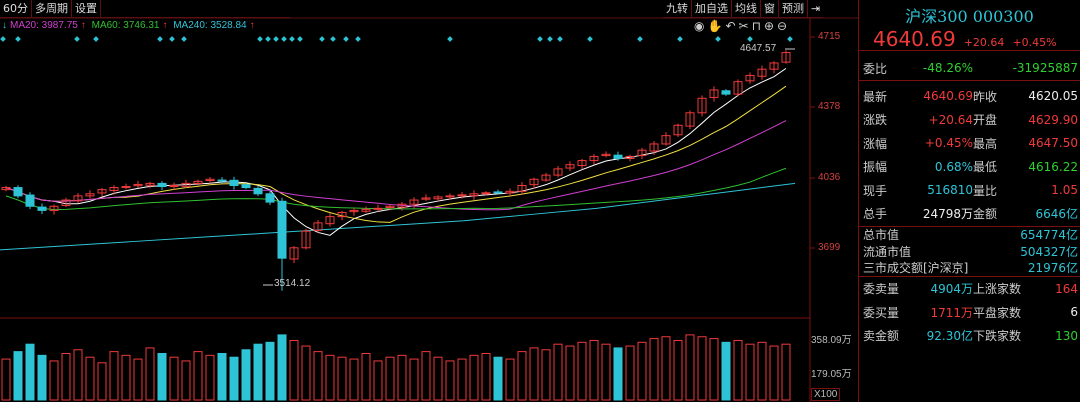 Image resolution: width=1080 pixels, height=402 pixels. I want to click on collapse-icon: ⇥, so click(816, 8).